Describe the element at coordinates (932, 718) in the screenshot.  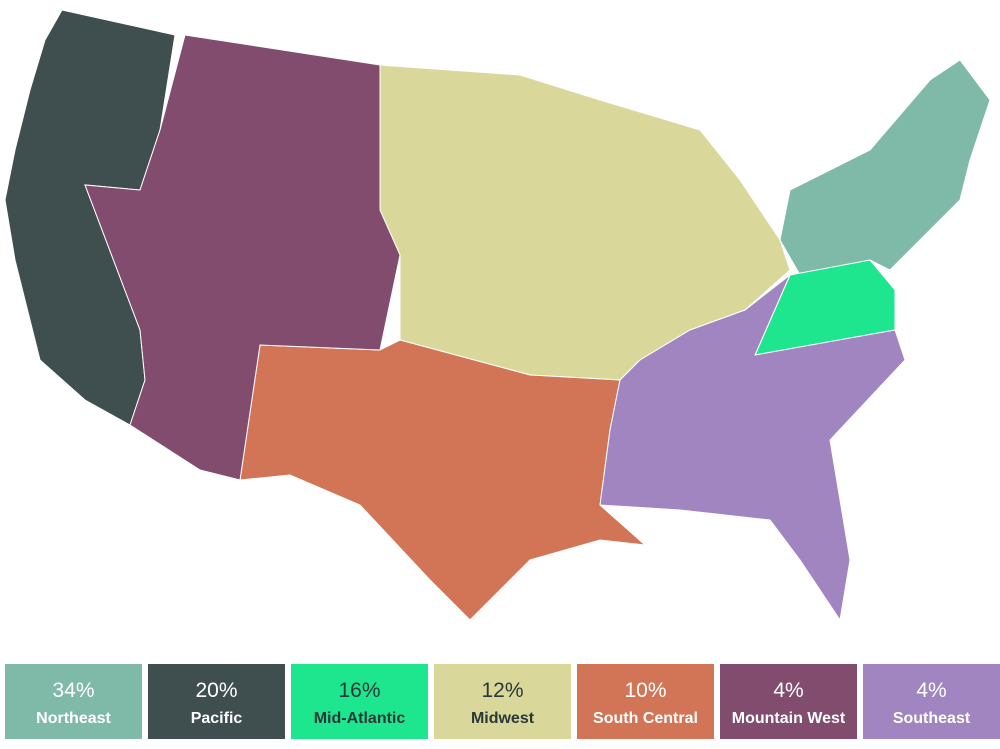
I see `legend-name: Southeast` at that location.